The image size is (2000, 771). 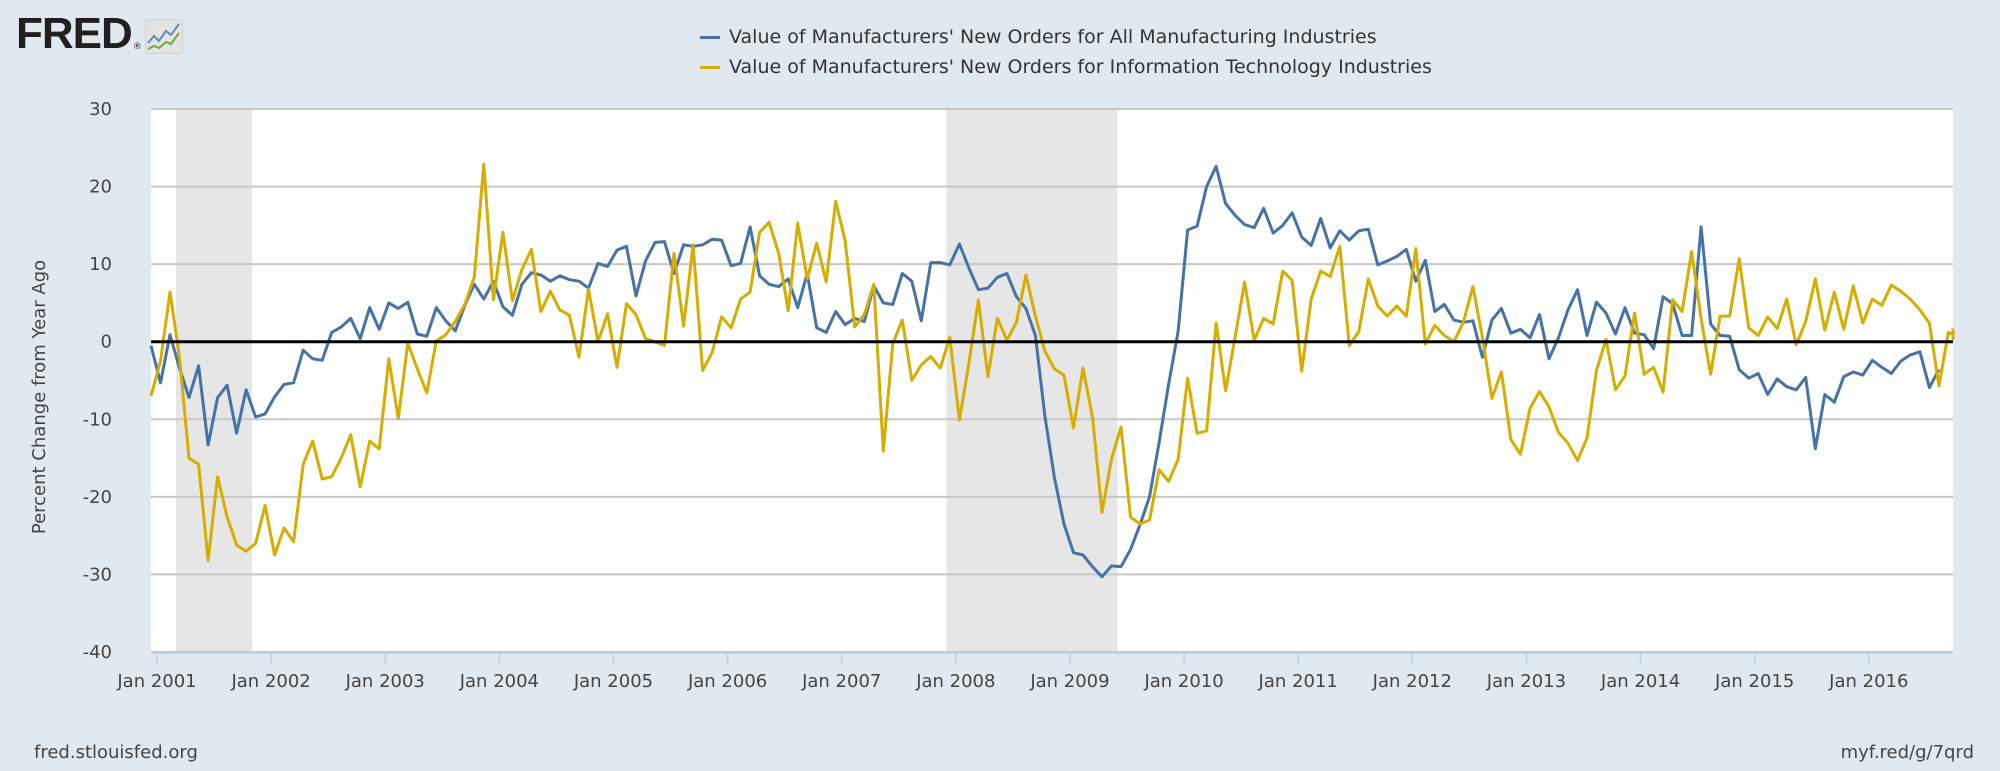 I want to click on x-tick-label: Jan 2003, so click(x=385, y=681).